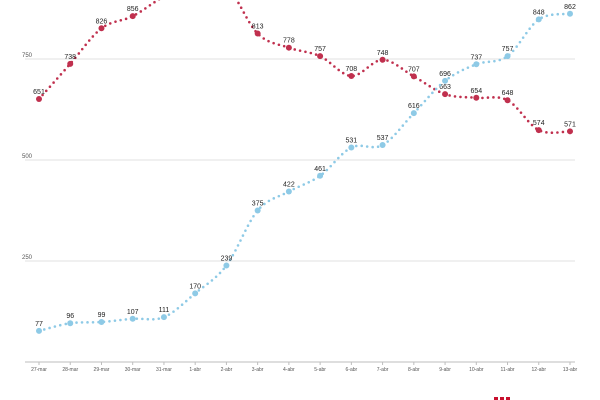  What do you see at coordinates (508, 93) in the screenshot?
I see `data-label: 648` at bounding box center [508, 93].